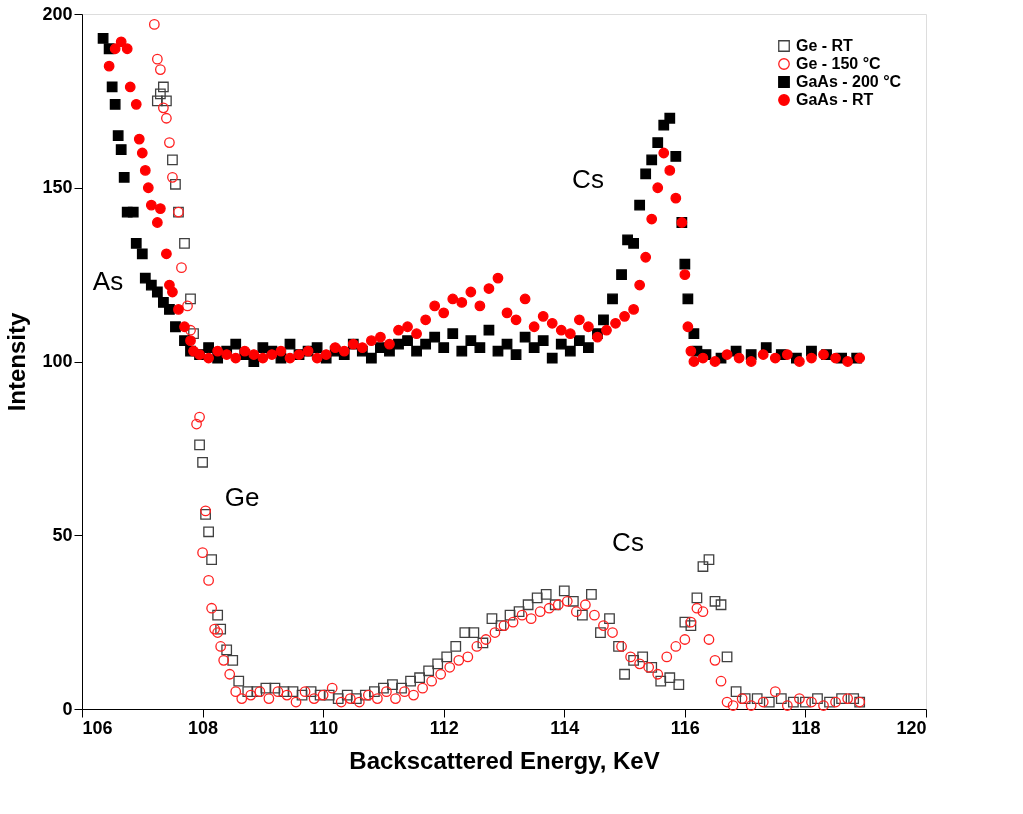 Image resolution: width=1023 pixels, height=814 pixels. Describe the element at coordinates (17, 362) in the screenshot. I see `y-axis-title: Intensity` at that location.